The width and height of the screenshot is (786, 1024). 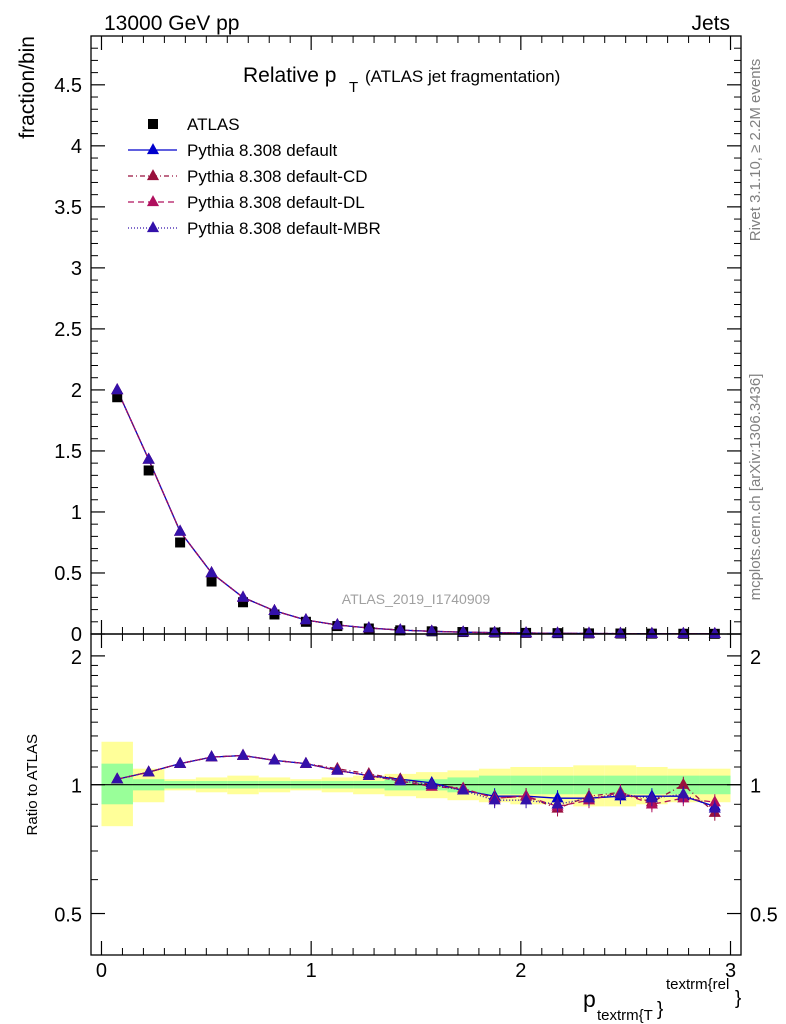 I want to click on ratio-panel-series, so click(x=416, y=784).